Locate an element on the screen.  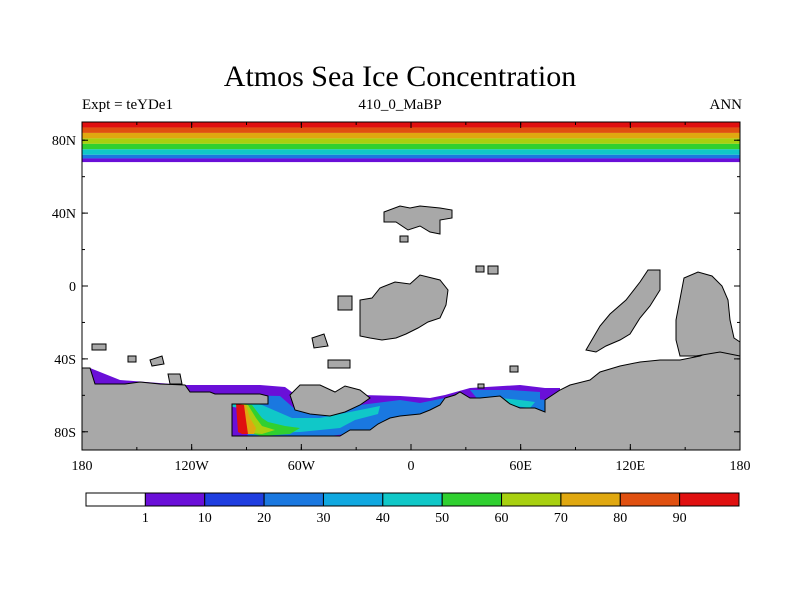
colorbar-label: 50 is located at coordinates (442, 518).